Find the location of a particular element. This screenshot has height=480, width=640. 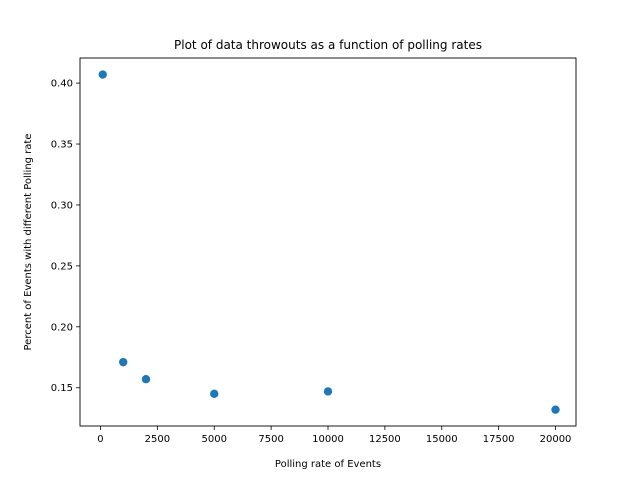

y-tick-label-1: 0.20 is located at coordinates (62, 327).